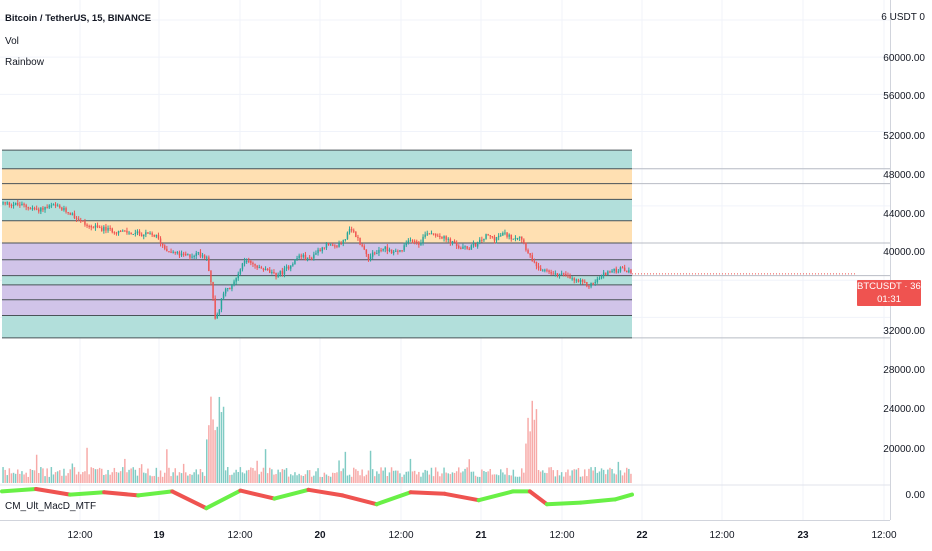 The height and width of the screenshot is (551, 932). Describe the element at coordinates (481, 535) in the screenshot. I see `time-axis-day-label: 21` at that location.